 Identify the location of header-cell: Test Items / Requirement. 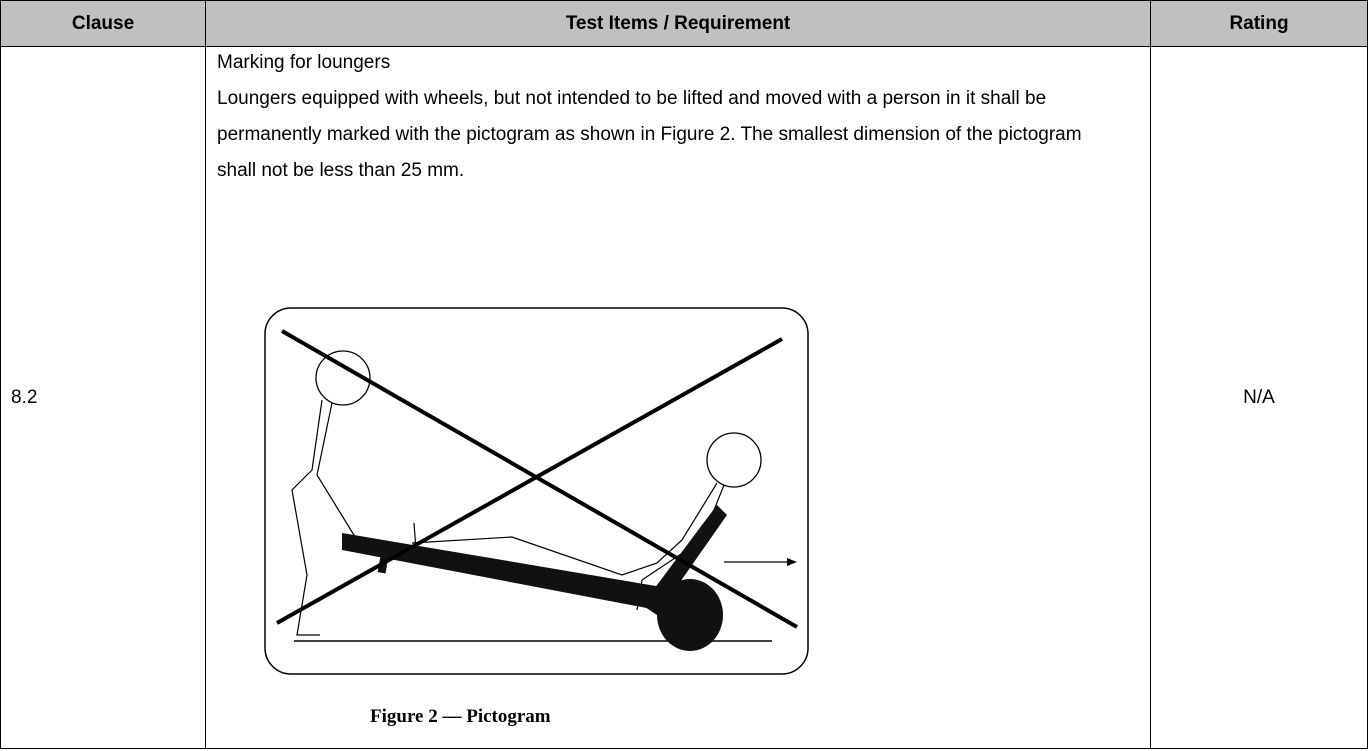
(678, 23).